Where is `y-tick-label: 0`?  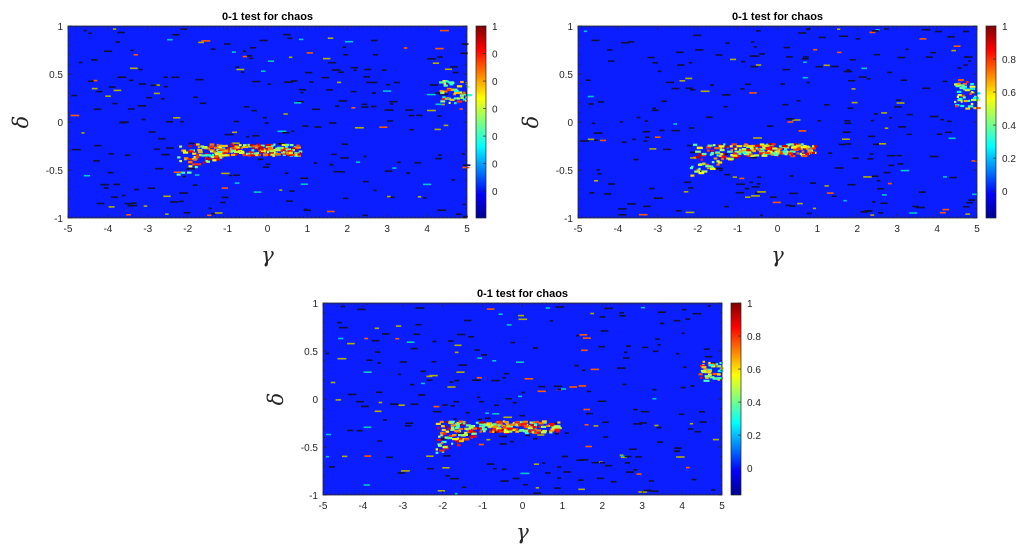
y-tick-label: 0 is located at coordinates (570, 123).